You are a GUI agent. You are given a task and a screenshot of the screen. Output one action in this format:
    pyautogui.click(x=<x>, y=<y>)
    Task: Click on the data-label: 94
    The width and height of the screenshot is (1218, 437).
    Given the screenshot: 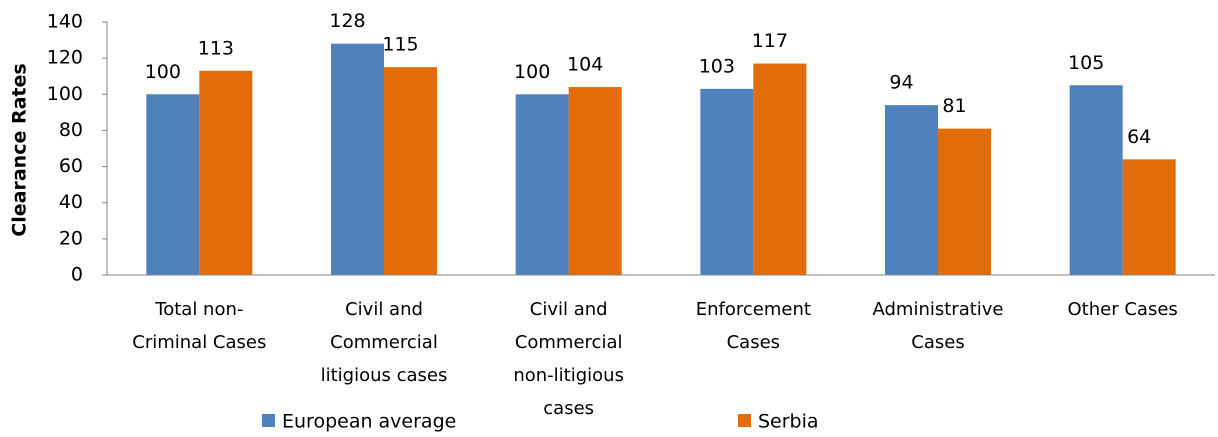 What is the action you would take?
    pyautogui.click(x=901, y=83)
    